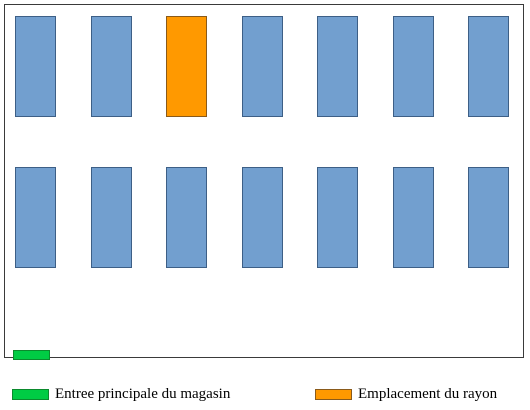 This screenshot has width=530, height=410. Describe the element at coordinates (186, 217) in the screenshot. I see `shelf-r2-c3` at that location.